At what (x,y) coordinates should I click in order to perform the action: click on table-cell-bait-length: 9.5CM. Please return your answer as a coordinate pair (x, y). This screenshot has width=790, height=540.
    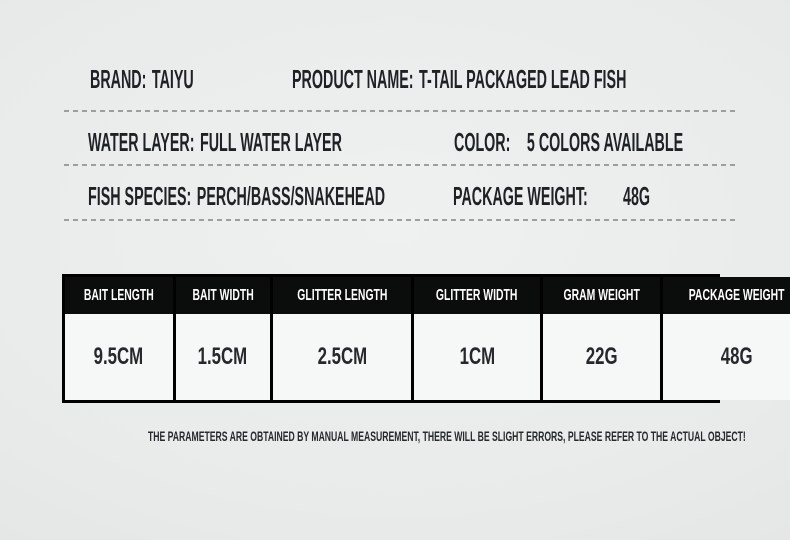
    Looking at the image, I should click on (119, 357).